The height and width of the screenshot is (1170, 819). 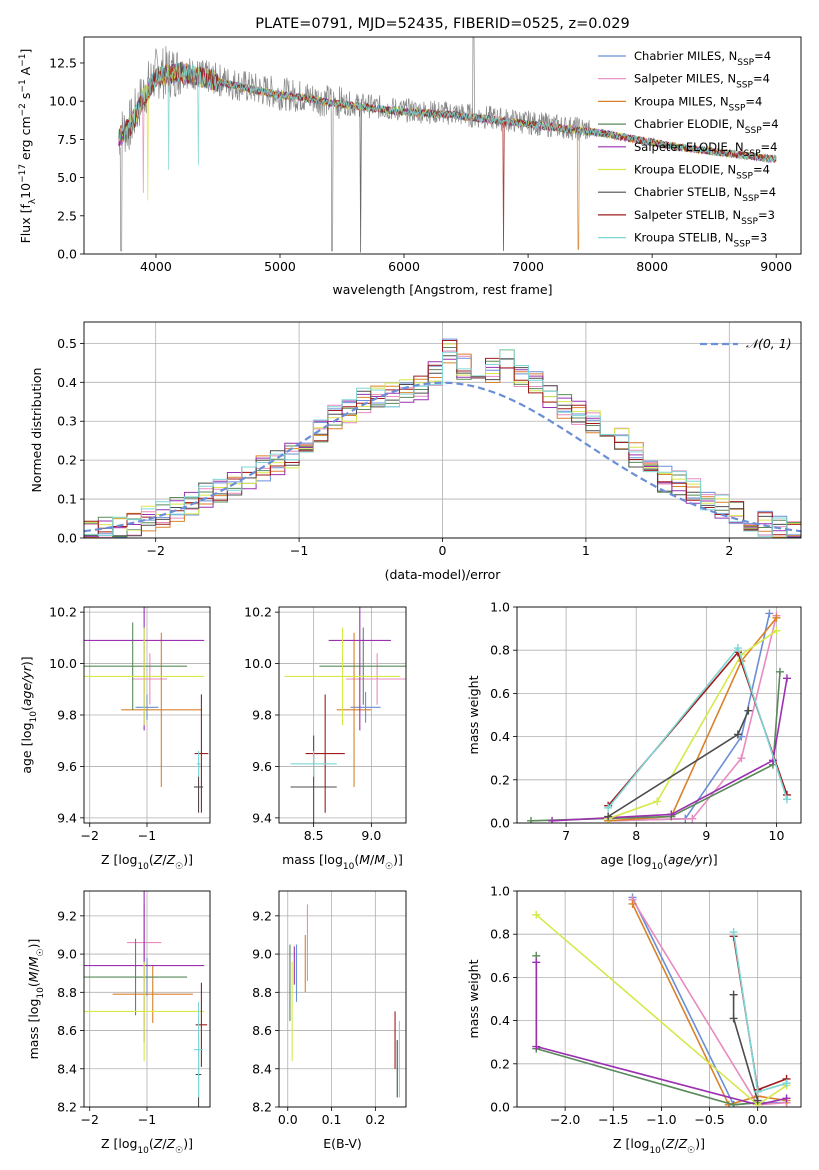 I want to click on x-tick-label: 4000, so click(x=156, y=266).